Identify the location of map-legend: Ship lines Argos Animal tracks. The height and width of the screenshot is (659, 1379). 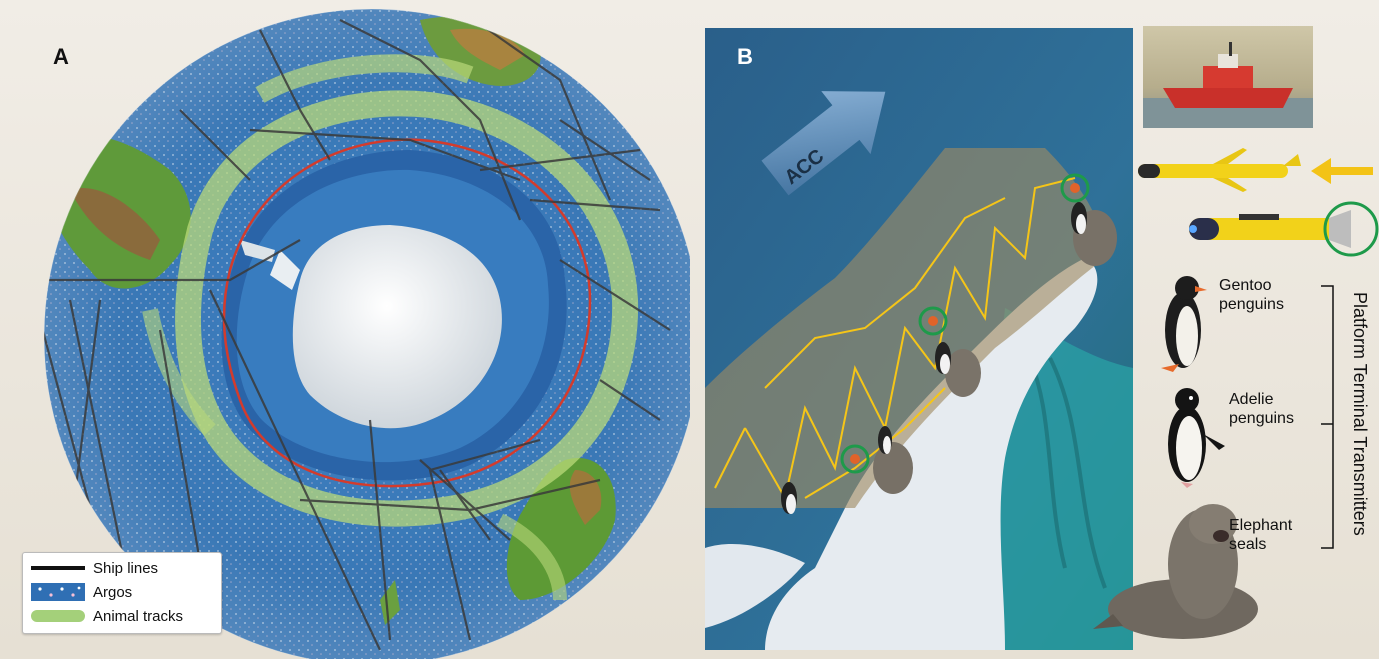
(122, 593).